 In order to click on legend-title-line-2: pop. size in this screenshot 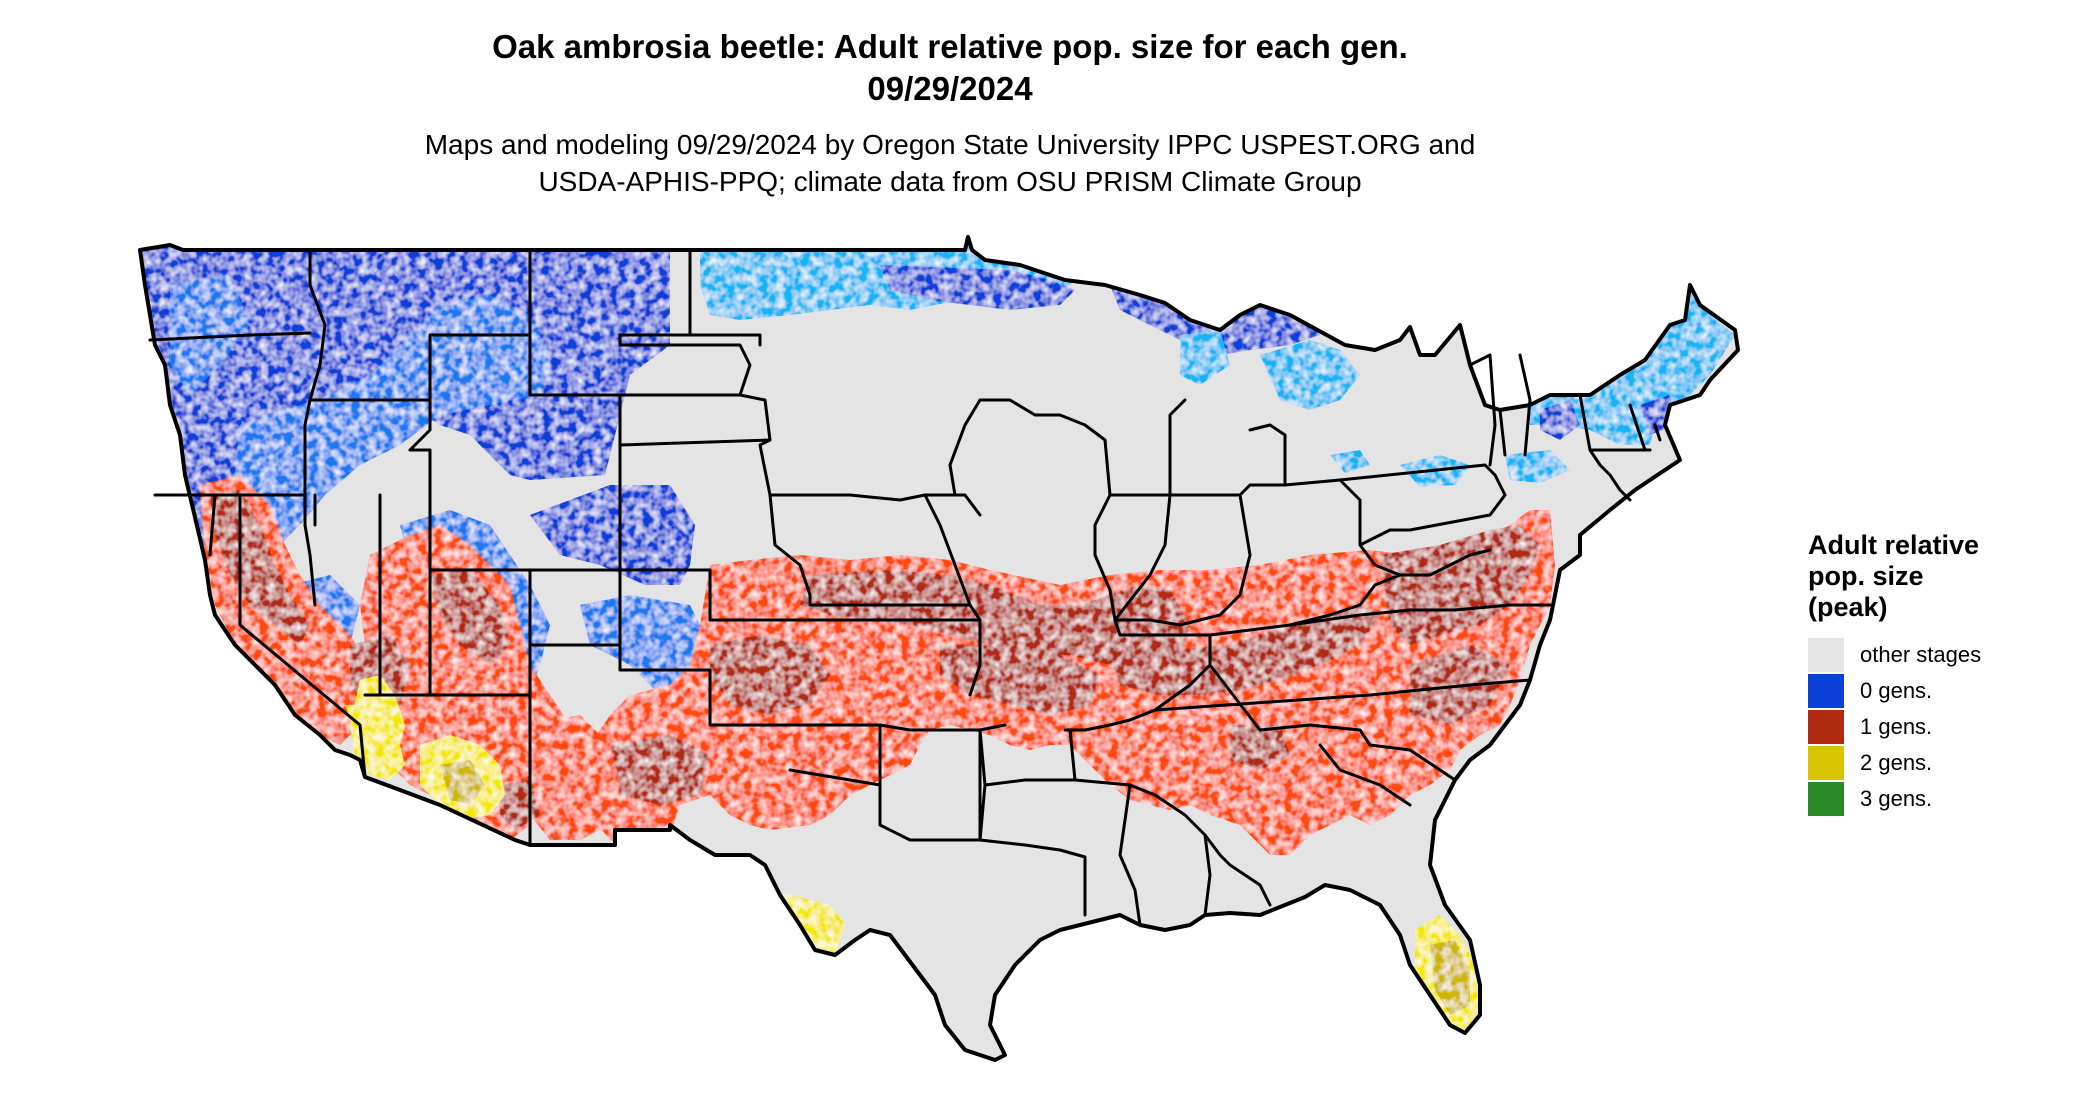, I will do `click(1866, 576)`.